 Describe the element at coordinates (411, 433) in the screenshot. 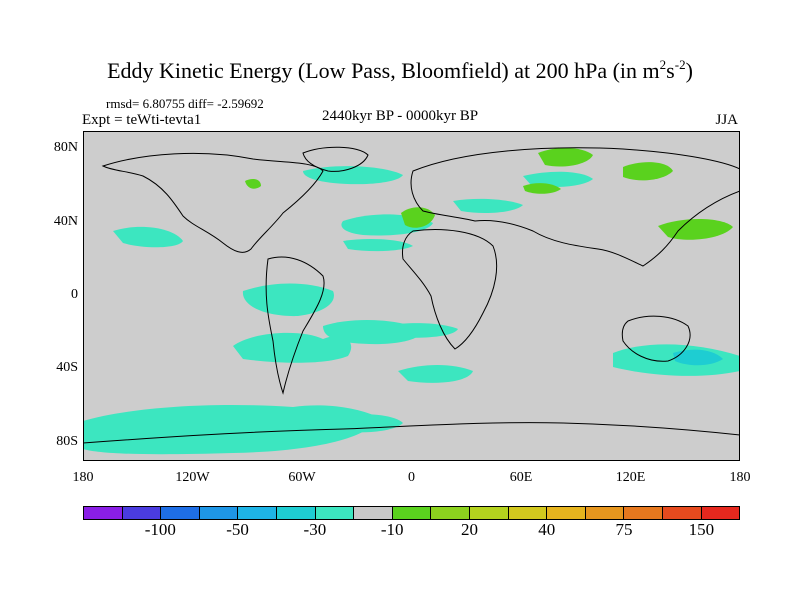

I see `coast-antarctica` at that location.